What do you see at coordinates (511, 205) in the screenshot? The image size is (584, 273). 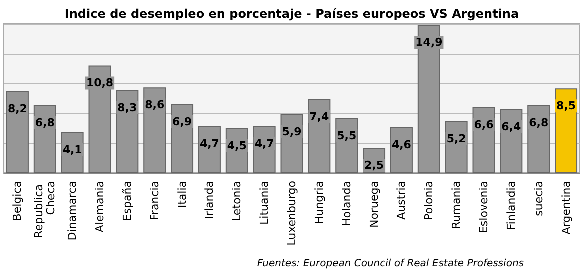 I see `x-tick-label: Finlandia` at bounding box center [511, 205].